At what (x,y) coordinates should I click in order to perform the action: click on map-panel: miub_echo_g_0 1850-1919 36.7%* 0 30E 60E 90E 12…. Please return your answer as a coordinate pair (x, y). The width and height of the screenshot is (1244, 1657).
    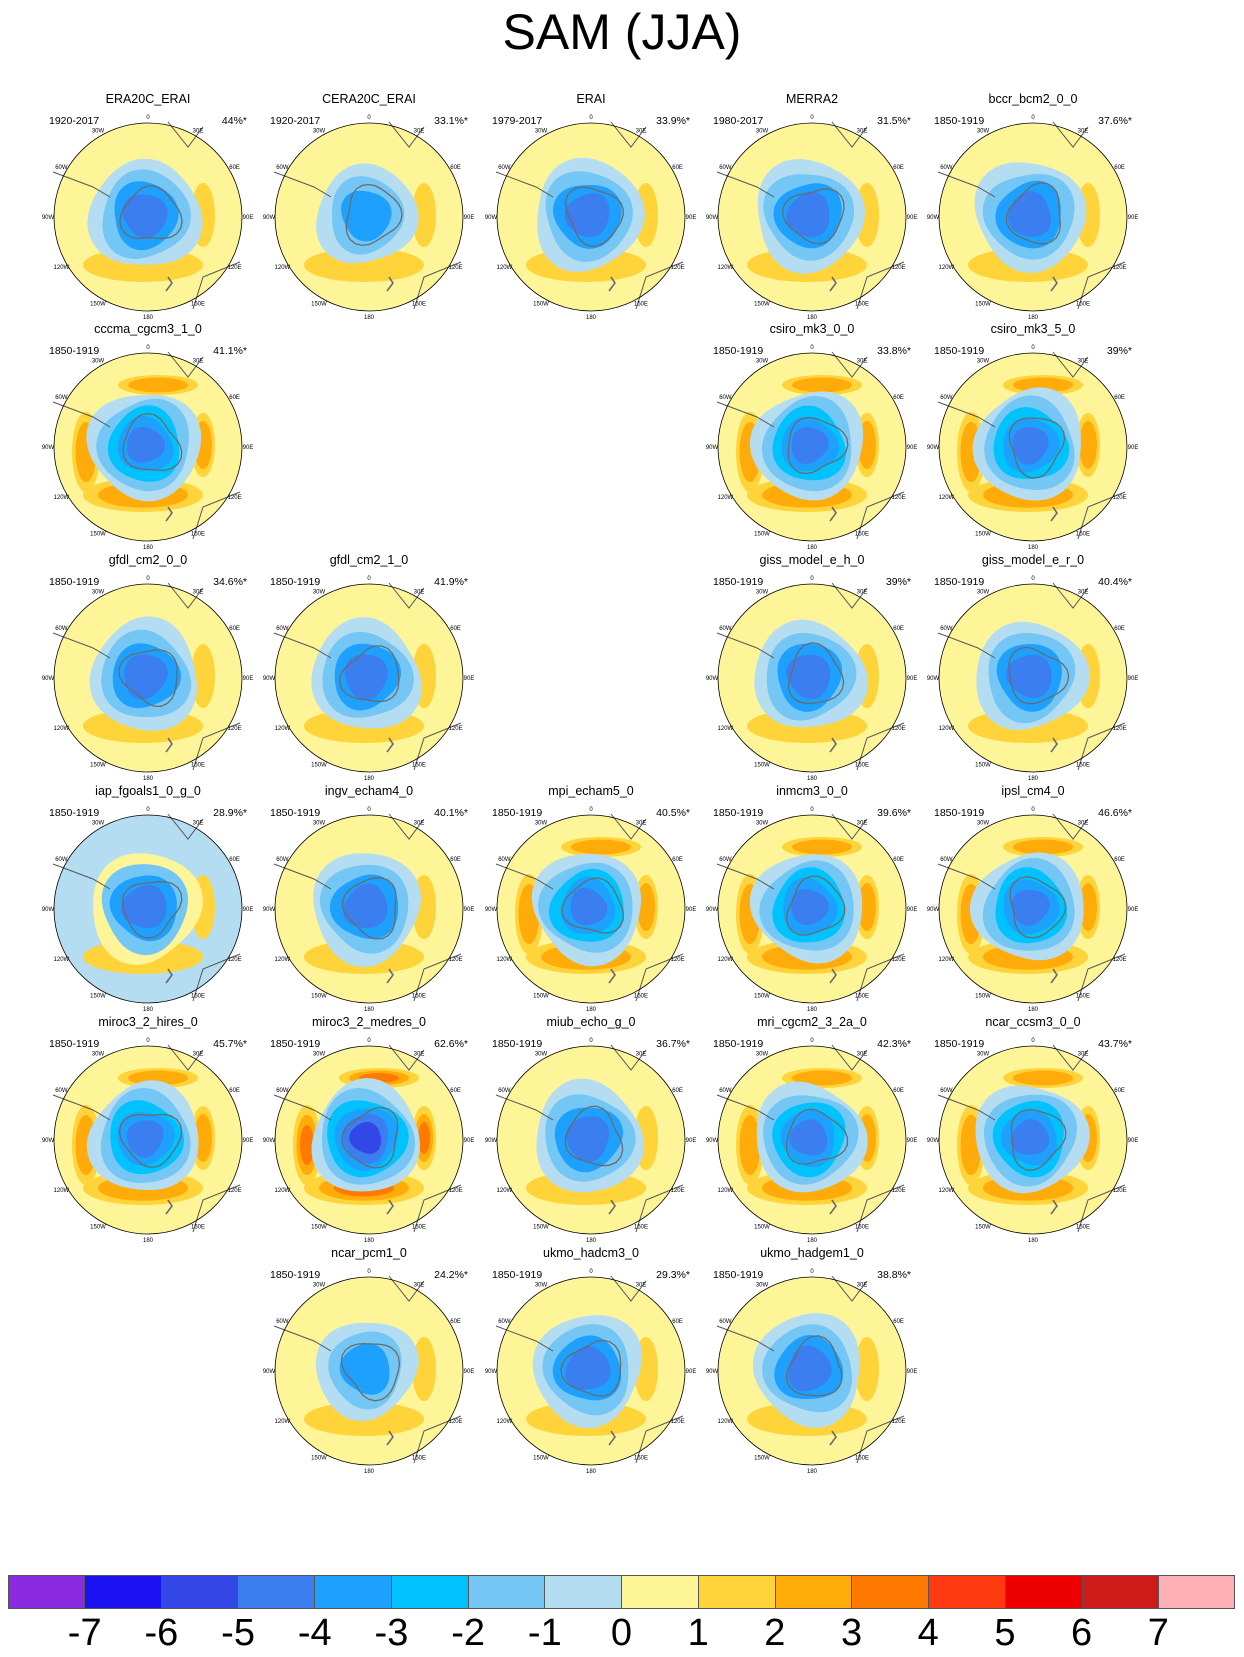
    Looking at the image, I should click on (591, 1135).